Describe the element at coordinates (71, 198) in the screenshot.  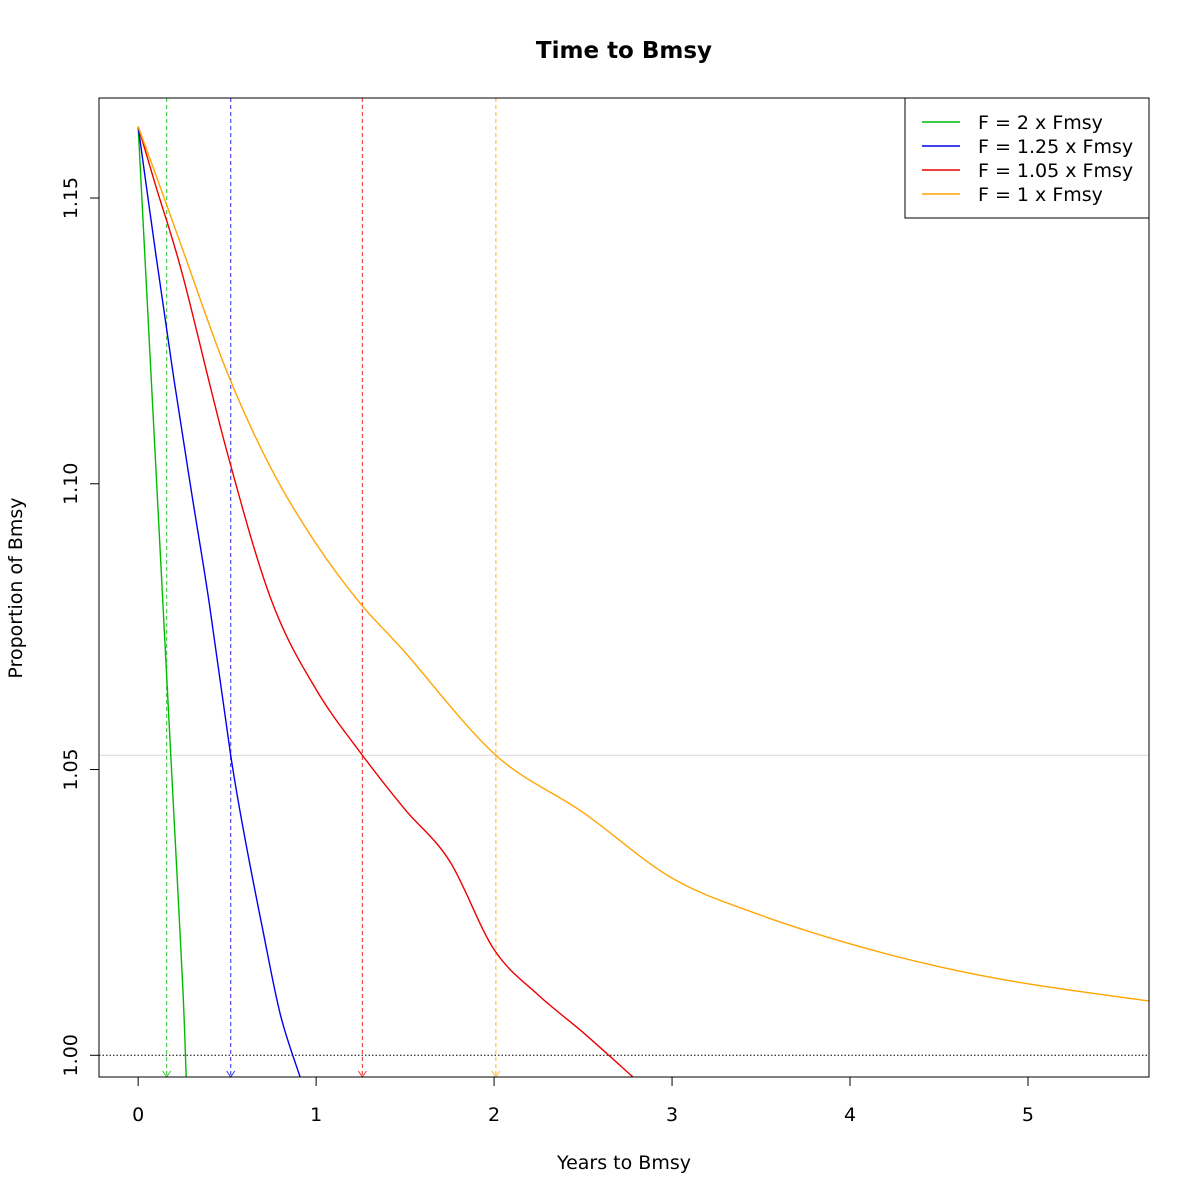
I see `y-tick-label: 1.15` at that location.